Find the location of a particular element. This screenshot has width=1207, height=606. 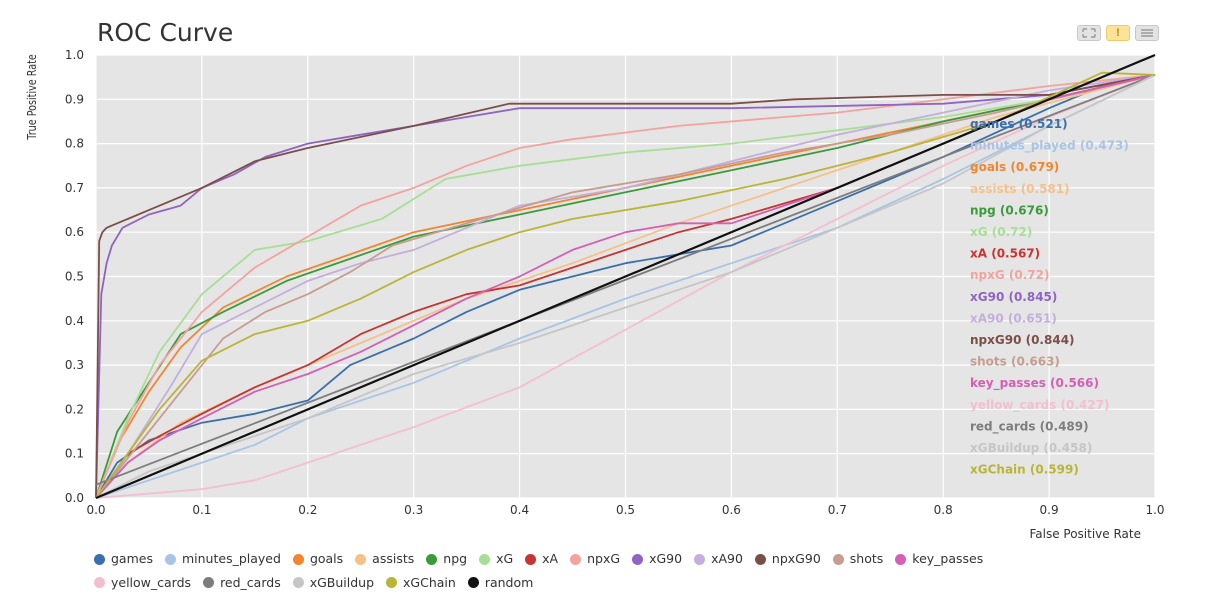

auc-annotation-npxG: npxG (0.72) is located at coordinates (1009, 275).